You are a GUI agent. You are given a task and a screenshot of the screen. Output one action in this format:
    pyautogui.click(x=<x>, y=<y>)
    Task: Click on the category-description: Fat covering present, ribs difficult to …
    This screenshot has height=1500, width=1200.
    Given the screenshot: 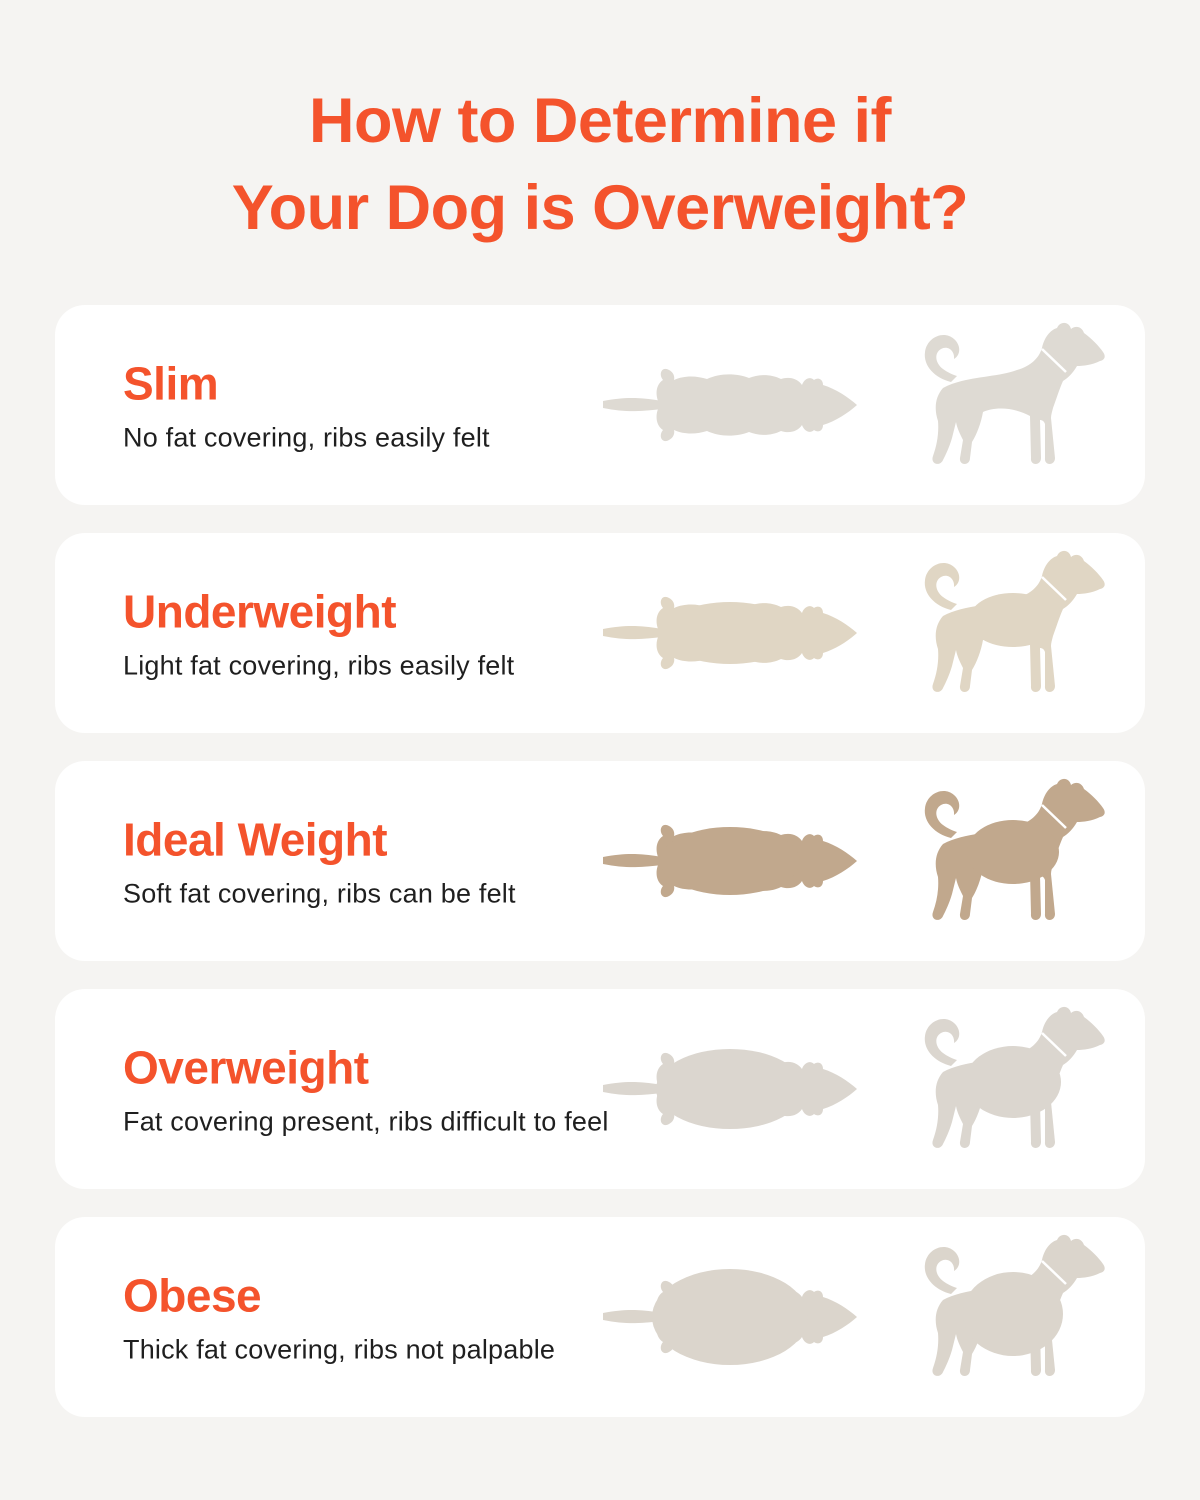 What is the action you would take?
    pyautogui.click(x=366, y=1121)
    